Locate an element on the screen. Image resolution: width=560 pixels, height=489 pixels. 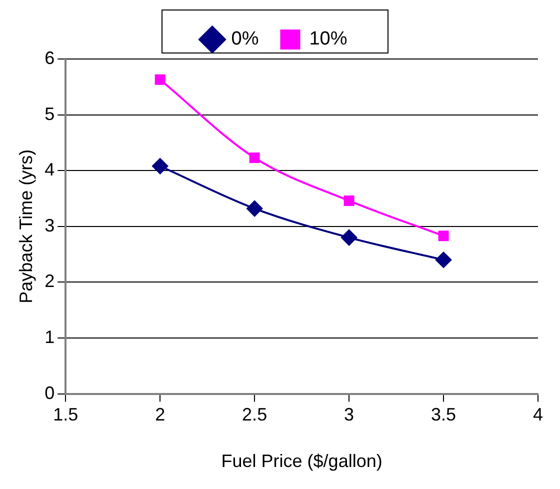
x-tick-label: 4 is located at coordinates (538, 414).